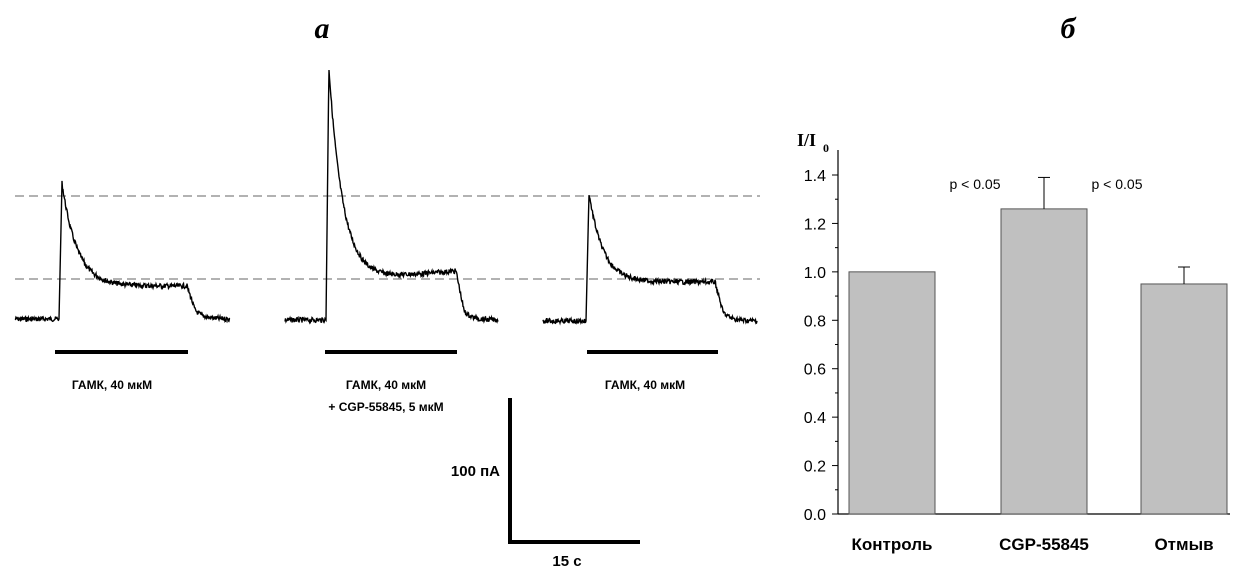 The height and width of the screenshot is (571, 1242). I want to click on y-tick-label: 0.8, so click(815, 321).